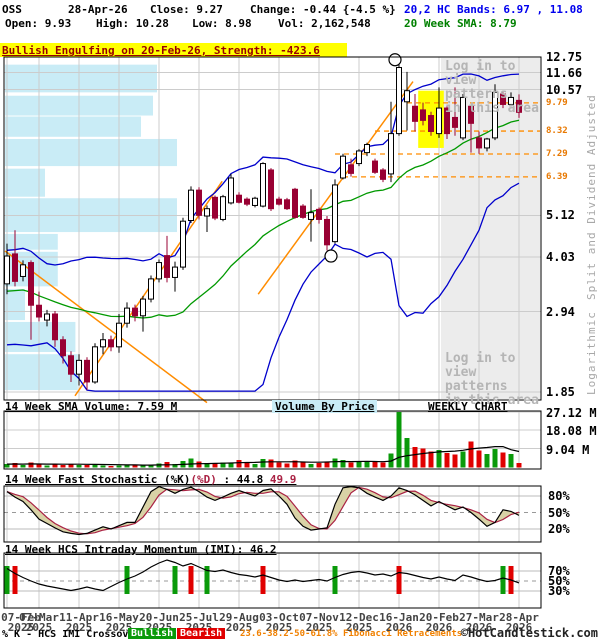 Image resolution: width=600 pixels, height=640 pixels. I want to click on vbp-label: Volume By Price, so click(325, 406).